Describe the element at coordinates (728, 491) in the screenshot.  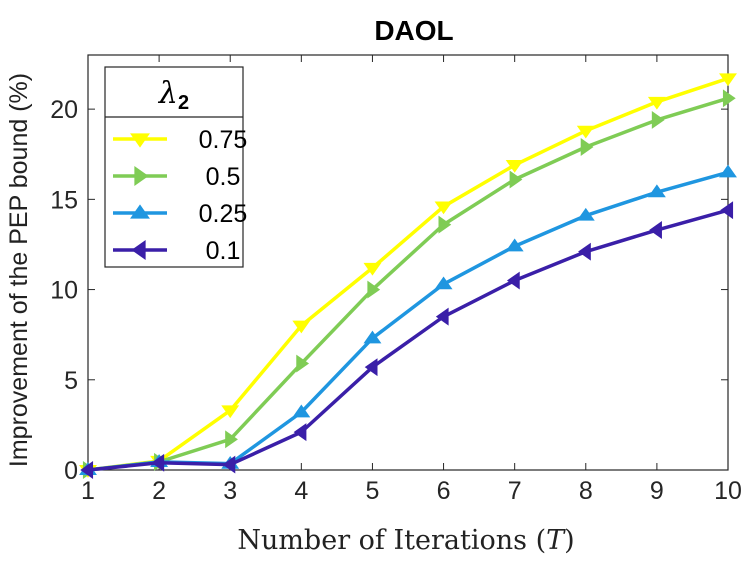
I see `x-tick-label: 10` at that location.